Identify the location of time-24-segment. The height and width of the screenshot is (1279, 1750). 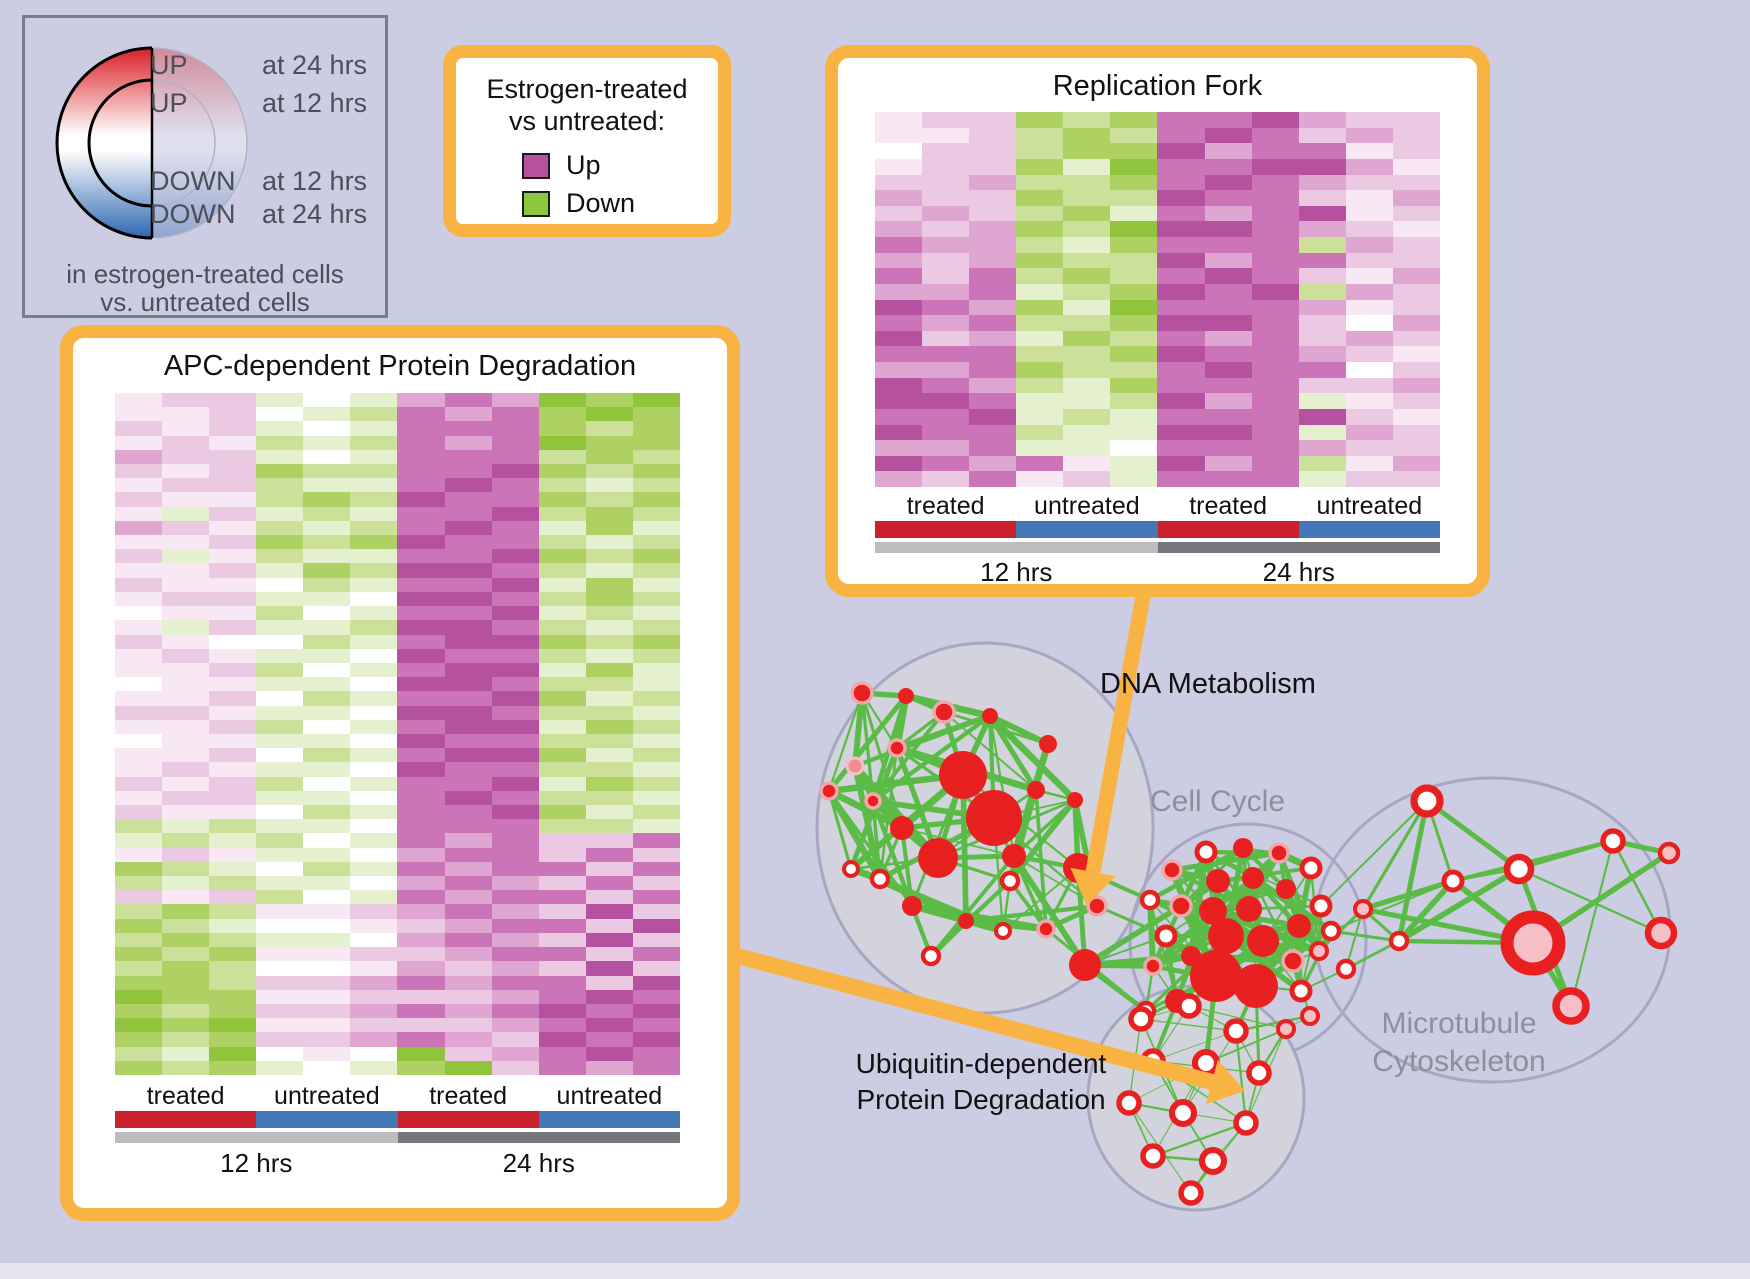
(538, 1137).